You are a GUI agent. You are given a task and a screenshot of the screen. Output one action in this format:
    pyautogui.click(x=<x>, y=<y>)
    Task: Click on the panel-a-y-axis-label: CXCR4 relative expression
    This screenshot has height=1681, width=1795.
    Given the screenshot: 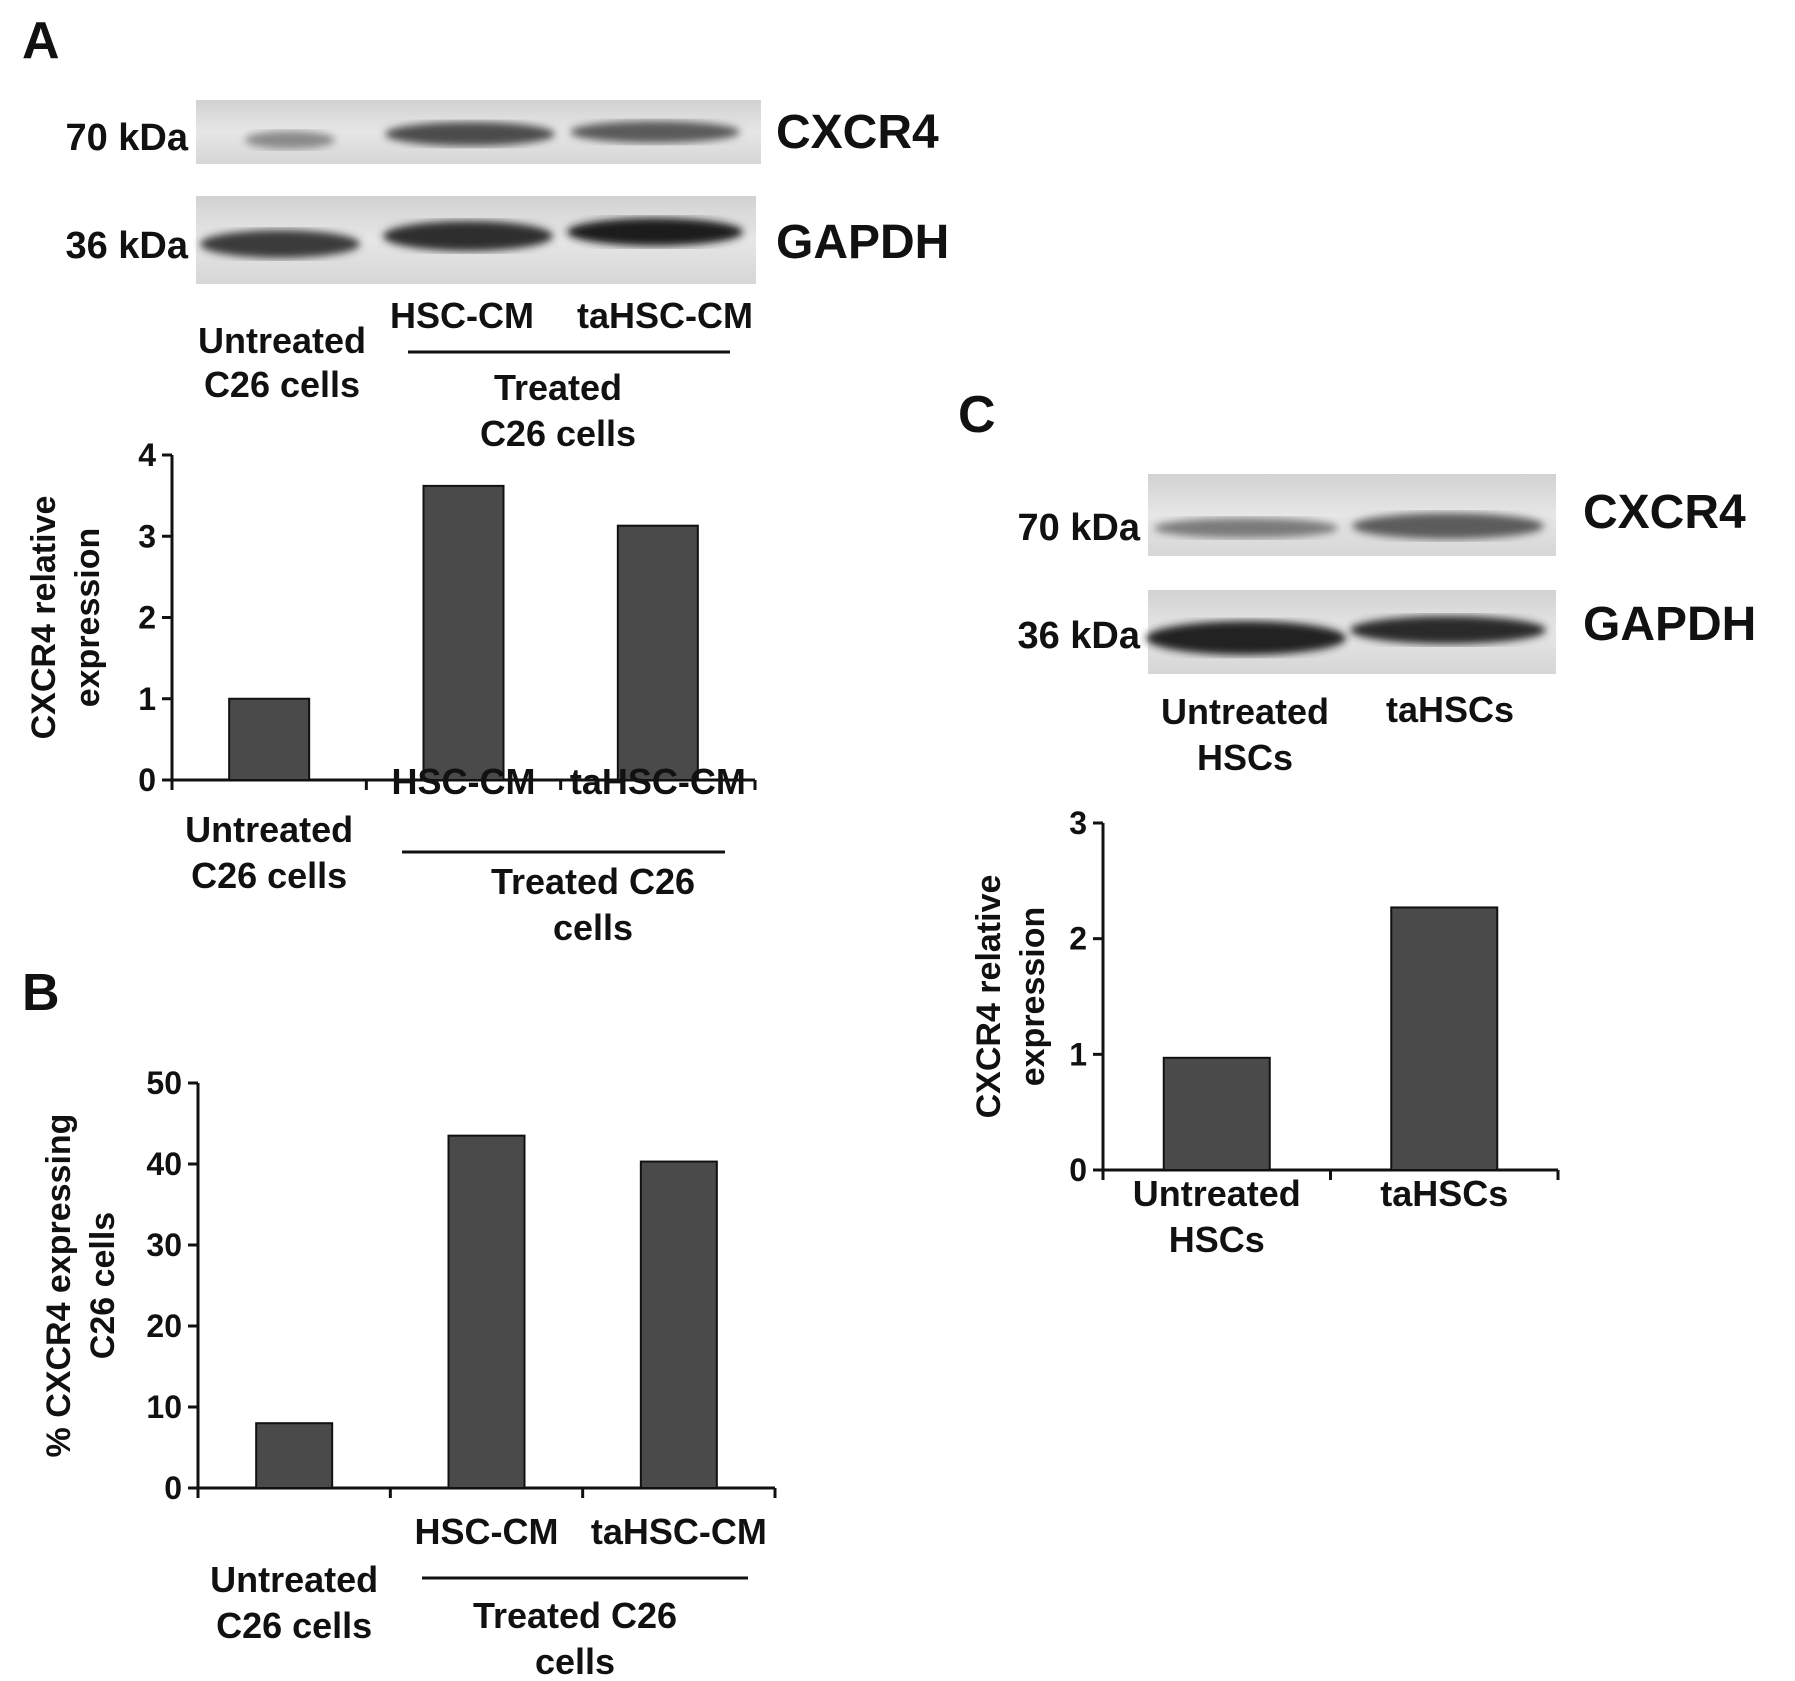 What is the action you would take?
    pyautogui.click(x=66, y=618)
    